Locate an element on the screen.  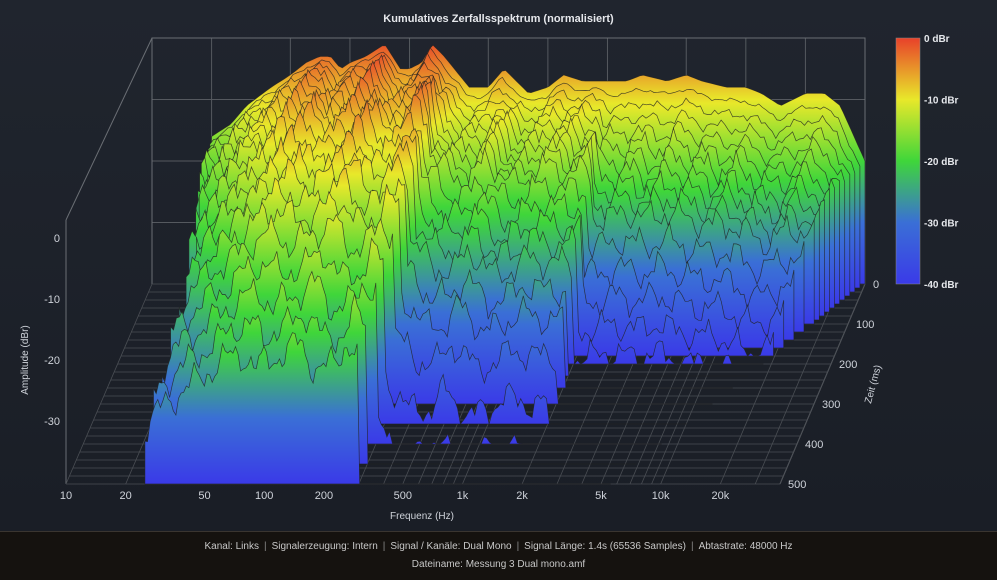
footer-signalerzeugung: Signalerzeugung: Intern is located at coordinates (324, 546).